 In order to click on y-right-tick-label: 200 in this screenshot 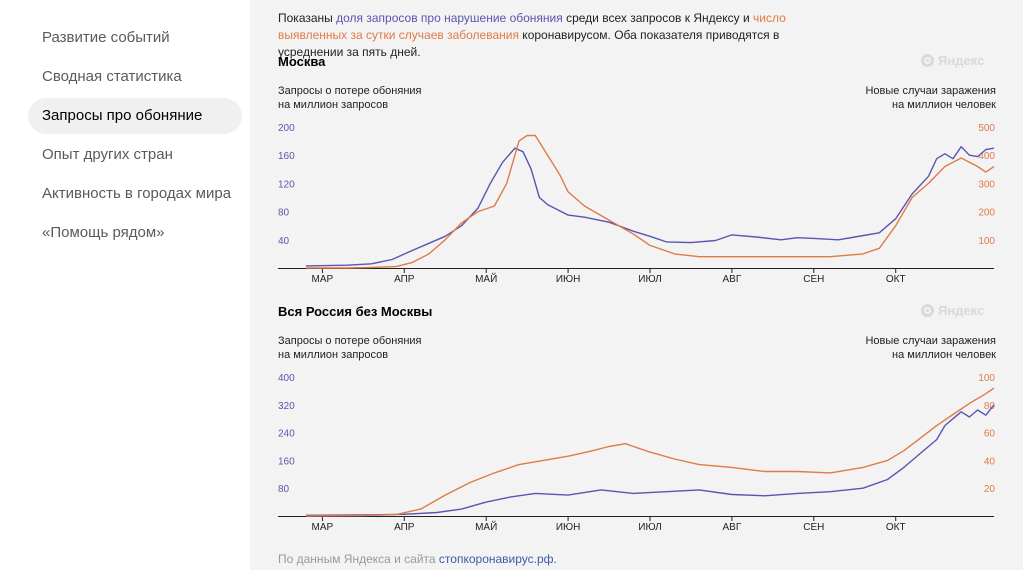, I will do `click(986, 213)`.